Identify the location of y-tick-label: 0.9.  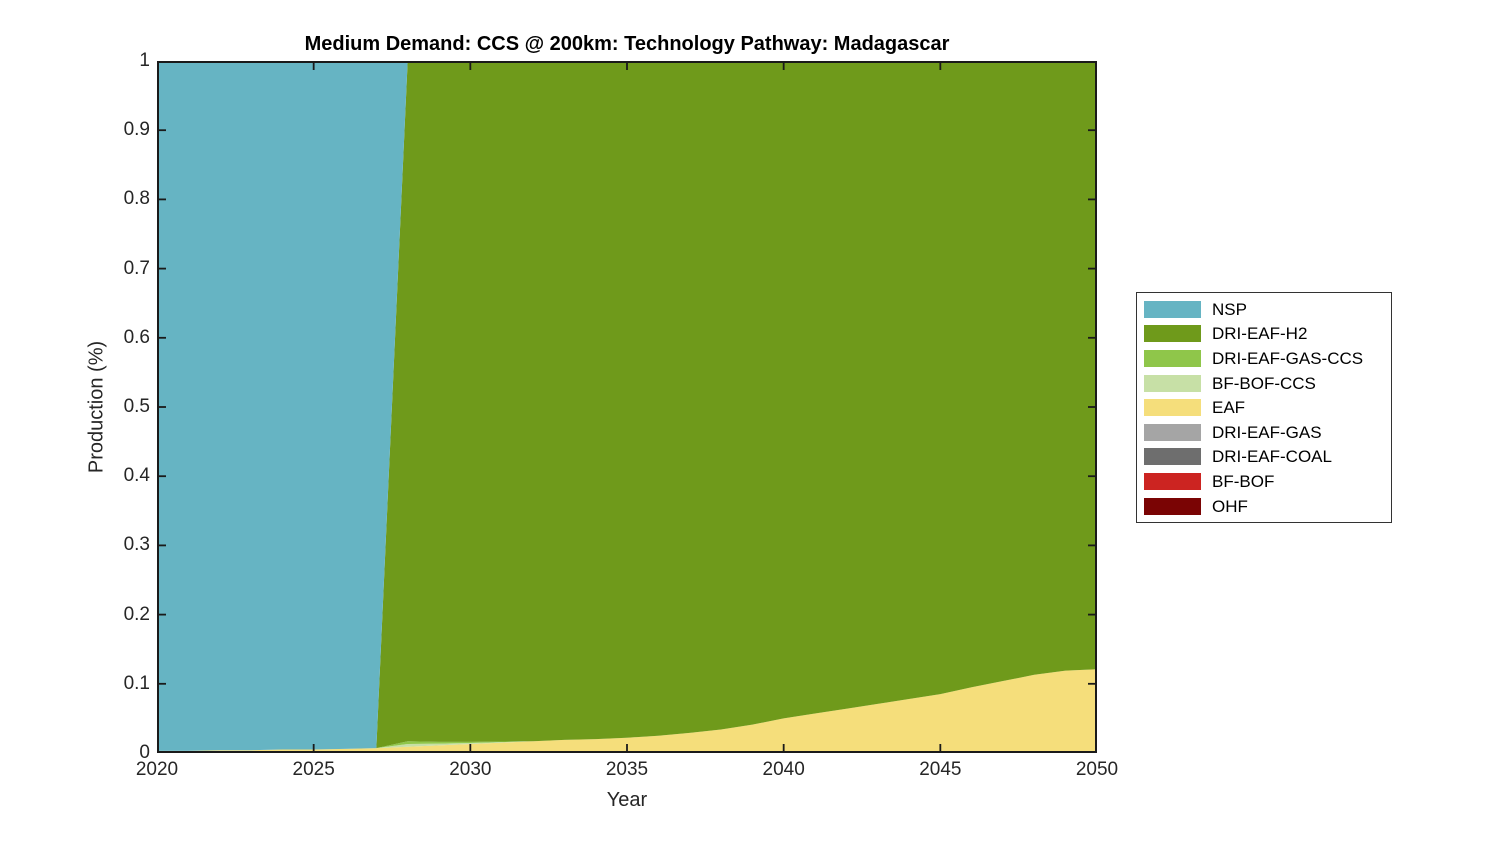
(136, 130).